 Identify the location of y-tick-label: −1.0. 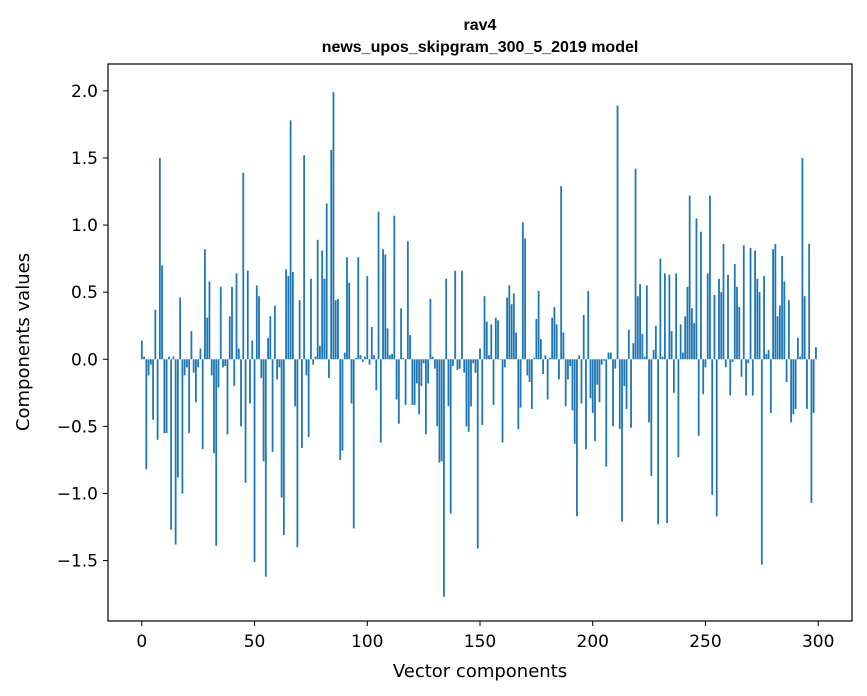
(77, 494).